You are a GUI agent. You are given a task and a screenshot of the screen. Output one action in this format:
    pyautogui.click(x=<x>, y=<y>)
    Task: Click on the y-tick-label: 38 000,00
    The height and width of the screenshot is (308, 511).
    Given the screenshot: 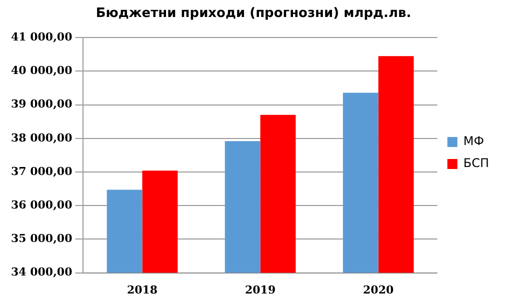 What is the action you would take?
    pyautogui.click(x=41, y=137)
    